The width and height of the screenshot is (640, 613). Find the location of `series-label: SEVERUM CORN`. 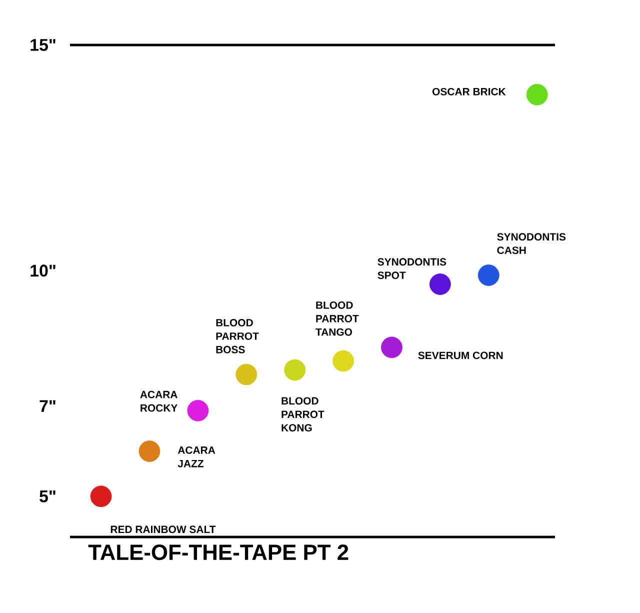

series-label: SEVERUM CORN is located at coordinates (460, 356).